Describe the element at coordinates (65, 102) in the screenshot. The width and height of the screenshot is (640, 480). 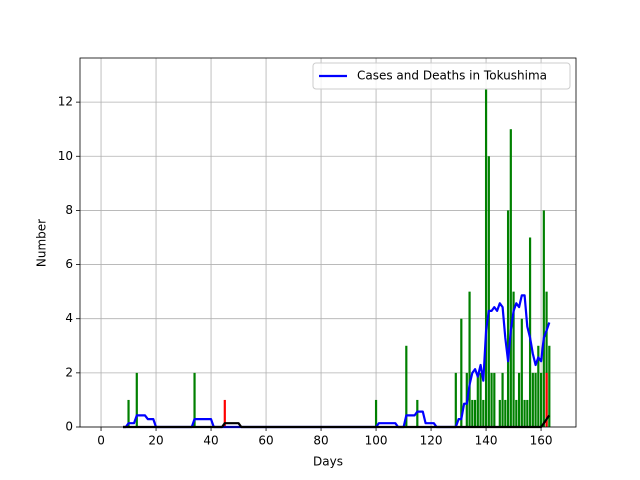
I see `y-tick-label: 12` at that location.